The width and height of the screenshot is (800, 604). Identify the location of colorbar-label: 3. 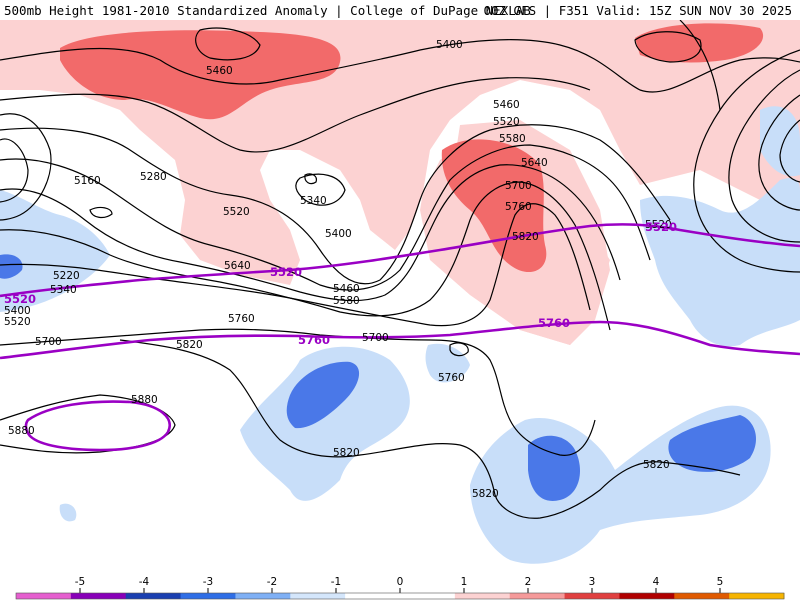
(592, 582).